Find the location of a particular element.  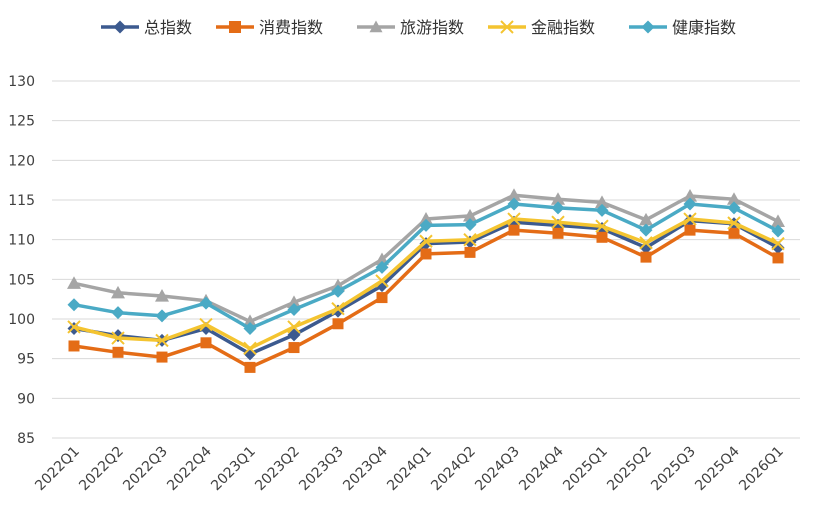

x-tick-label: 2025Q2 is located at coordinates (629, 469).